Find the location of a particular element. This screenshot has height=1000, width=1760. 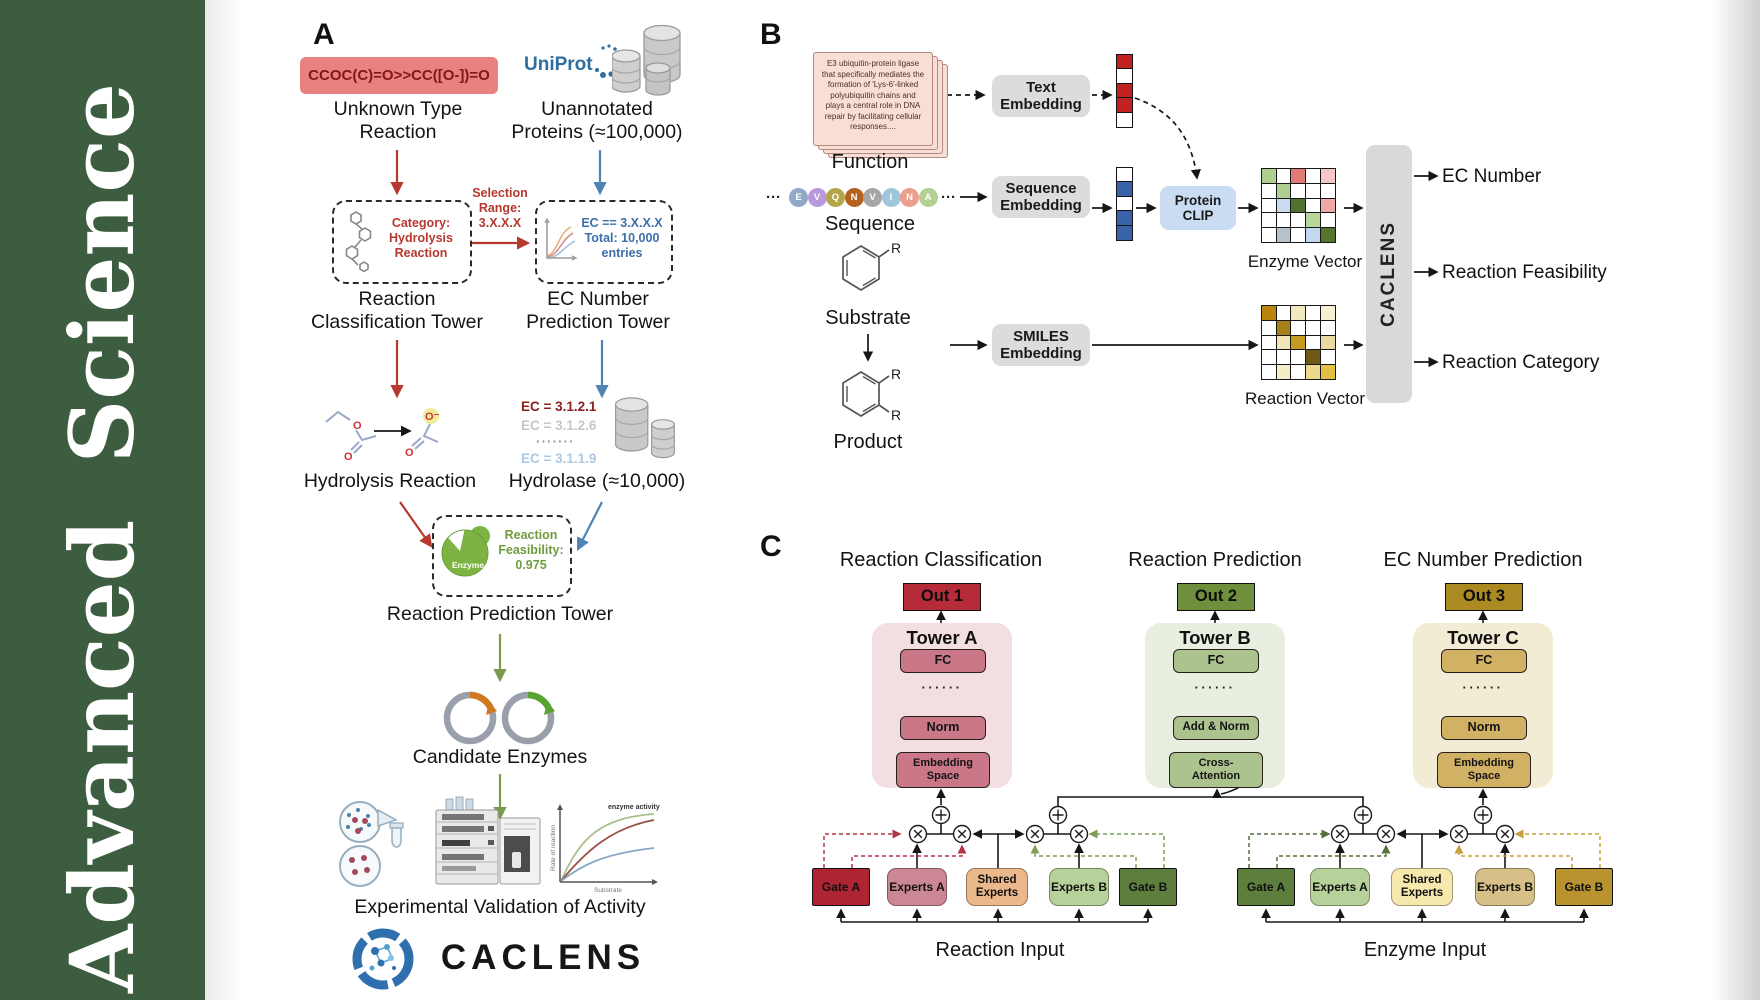

right-edge-gradient is located at coordinates (1736, 500).